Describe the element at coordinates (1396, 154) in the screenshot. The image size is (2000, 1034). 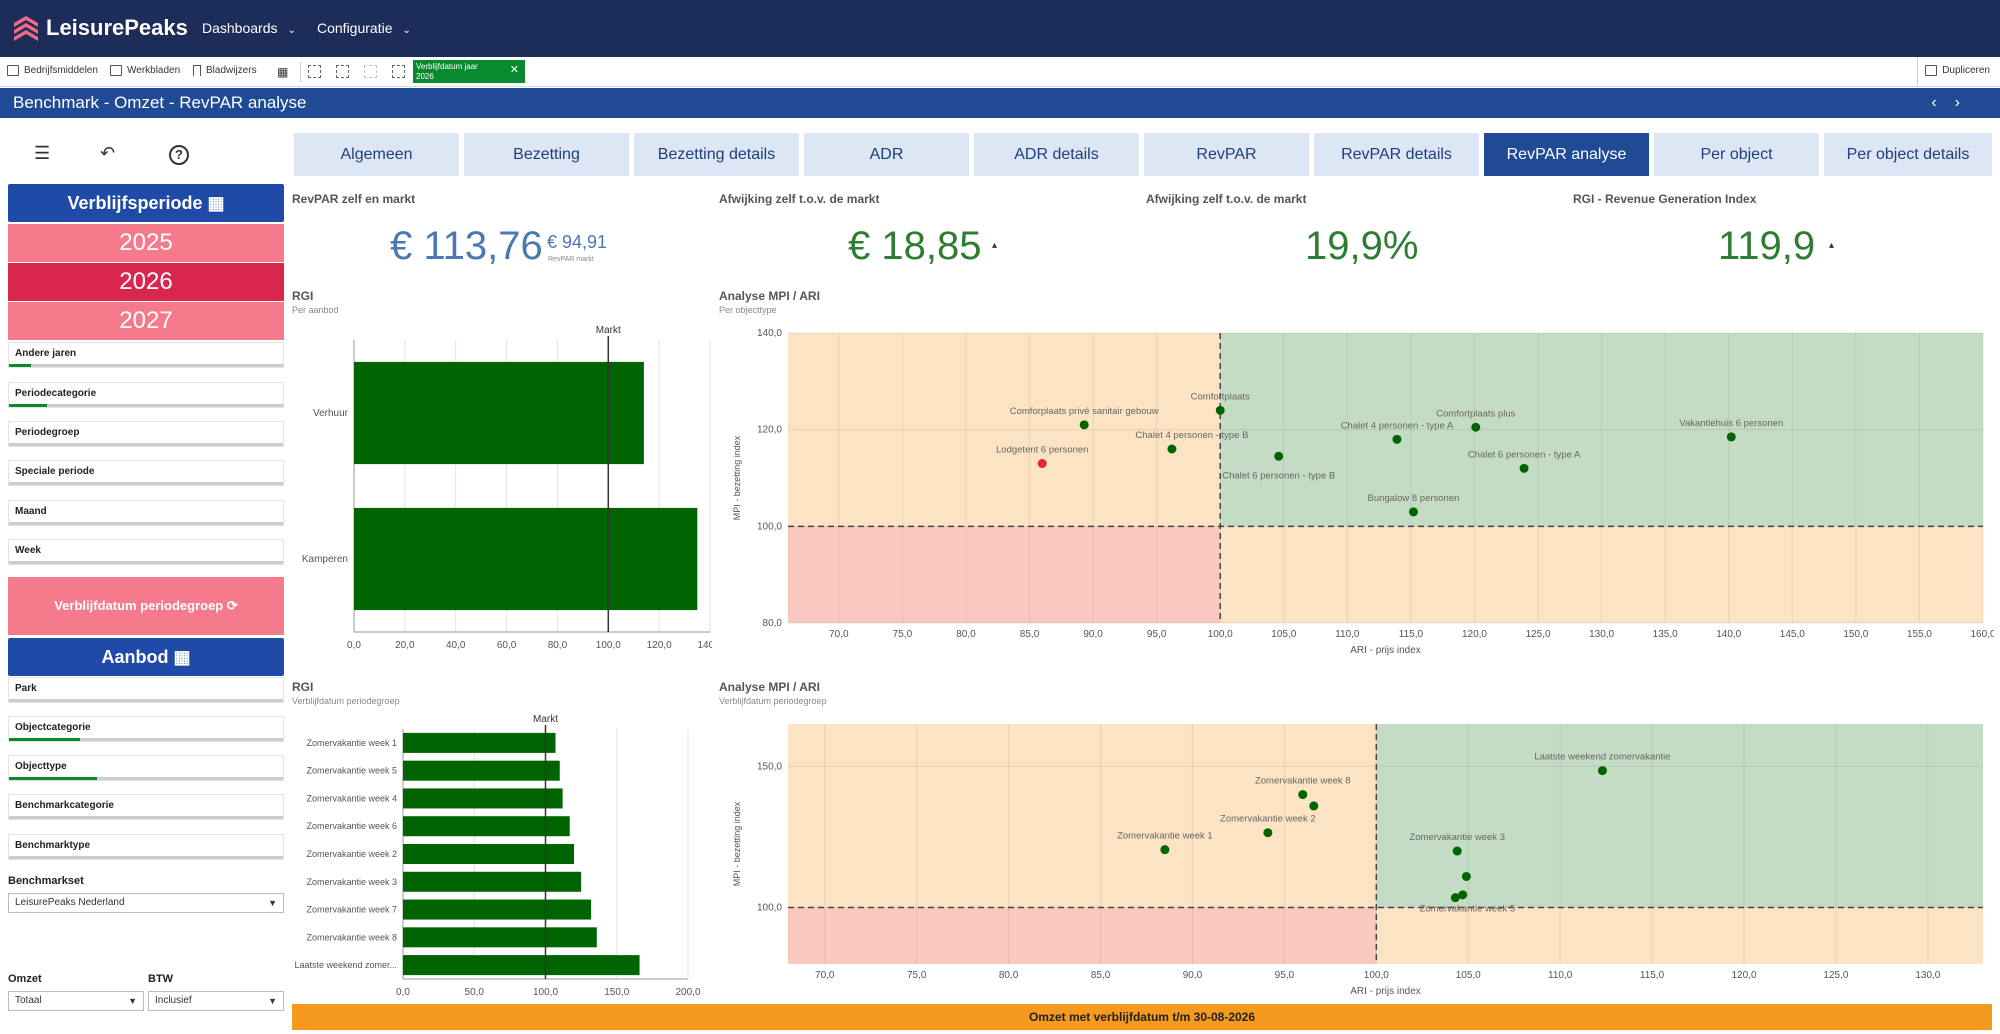
I see `tab-revpar-details: RevPAR details` at that location.